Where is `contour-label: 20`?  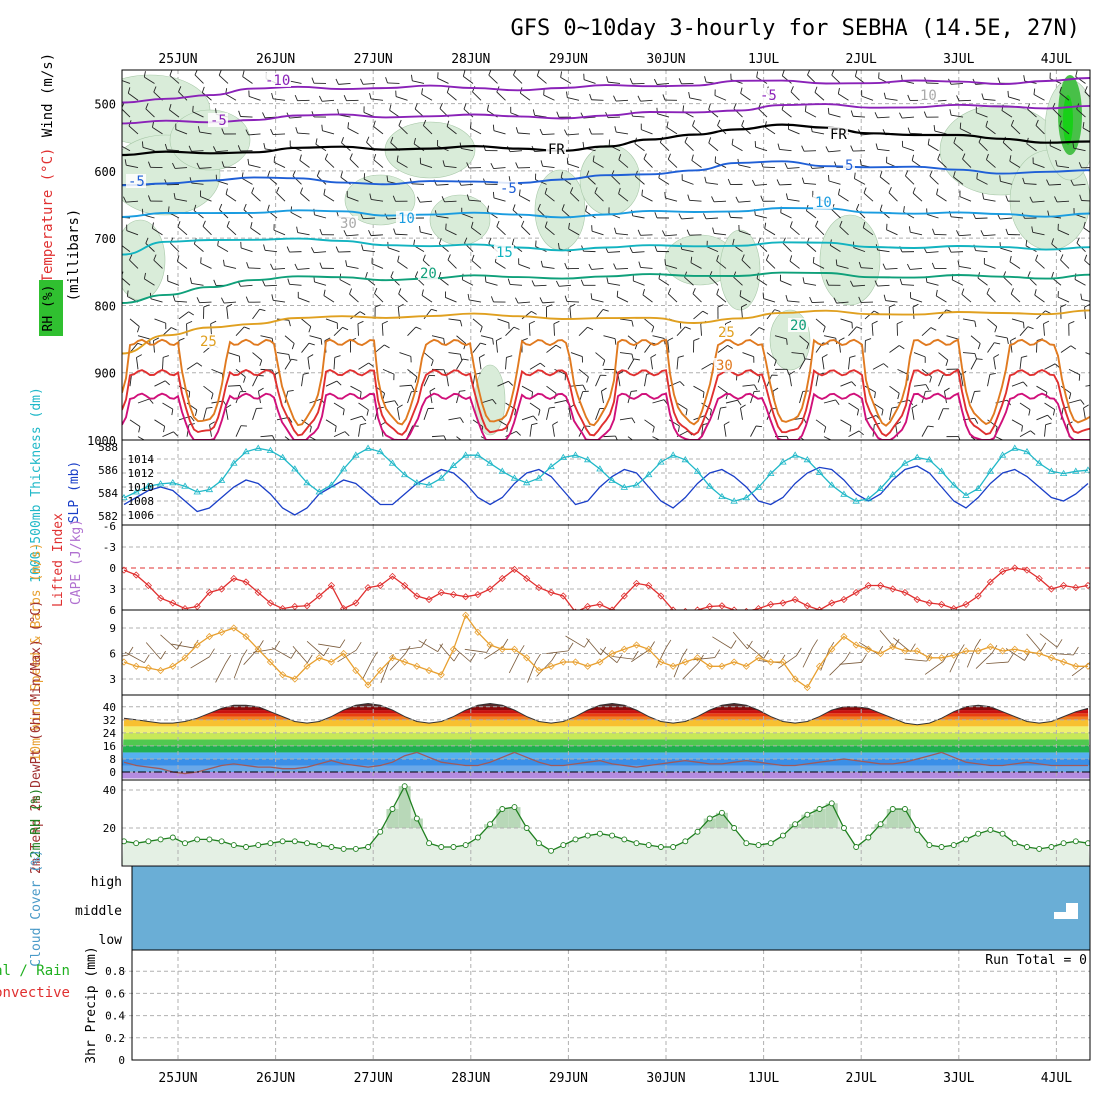
contour-label: 20 is located at coordinates (798, 326).